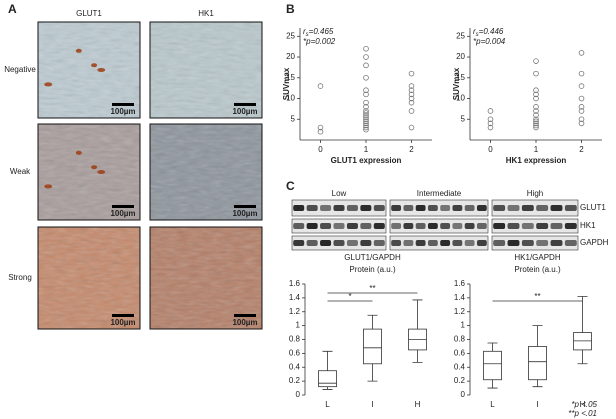 The height and width of the screenshot is (419, 616). What do you see at coordinates (582, 357) in the screenshot?
I see `lower-whisker` at bounding box center [582, 357].